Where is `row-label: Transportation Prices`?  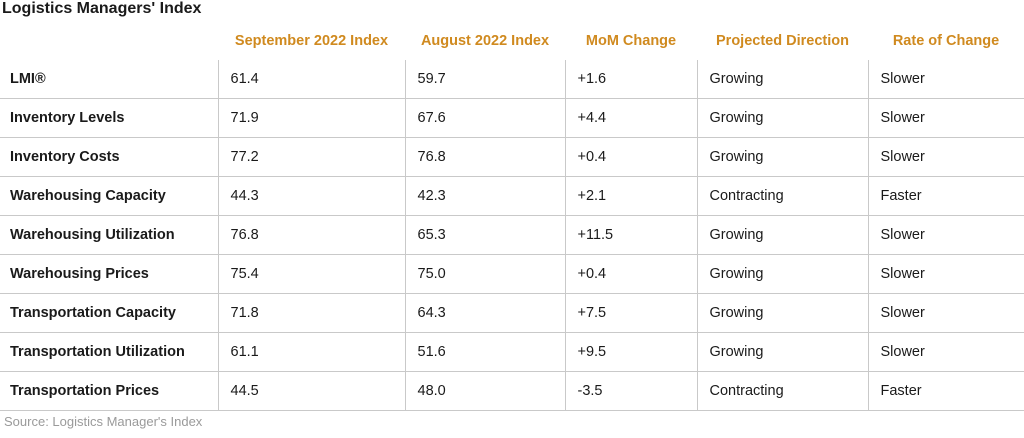 row-label: Transportation Prices is located at coordinates (109, 391).